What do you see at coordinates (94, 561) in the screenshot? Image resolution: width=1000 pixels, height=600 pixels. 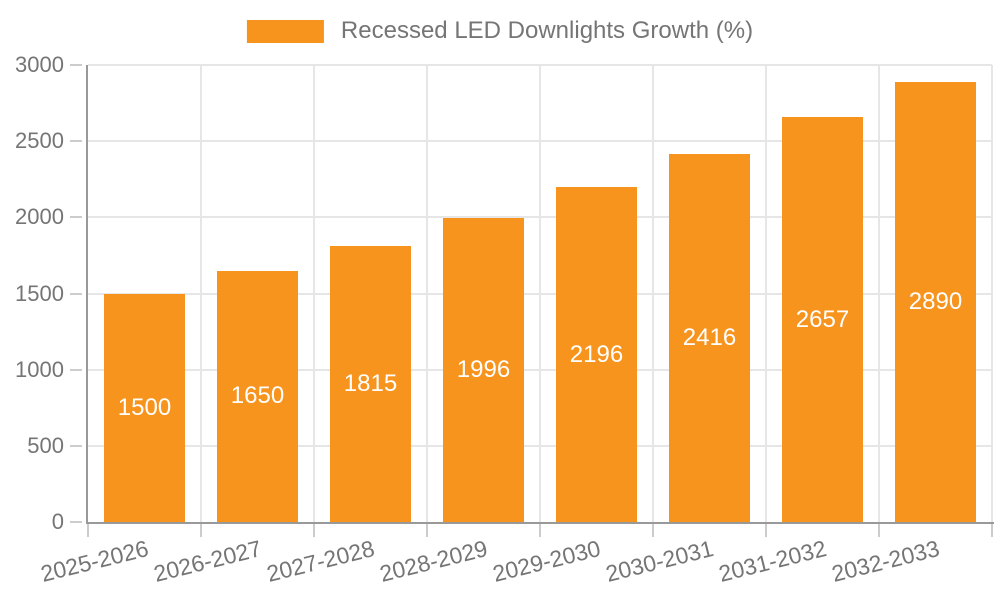 I see `x-axis-tick-label: 2025-2026` at bounding box center [94, 561].